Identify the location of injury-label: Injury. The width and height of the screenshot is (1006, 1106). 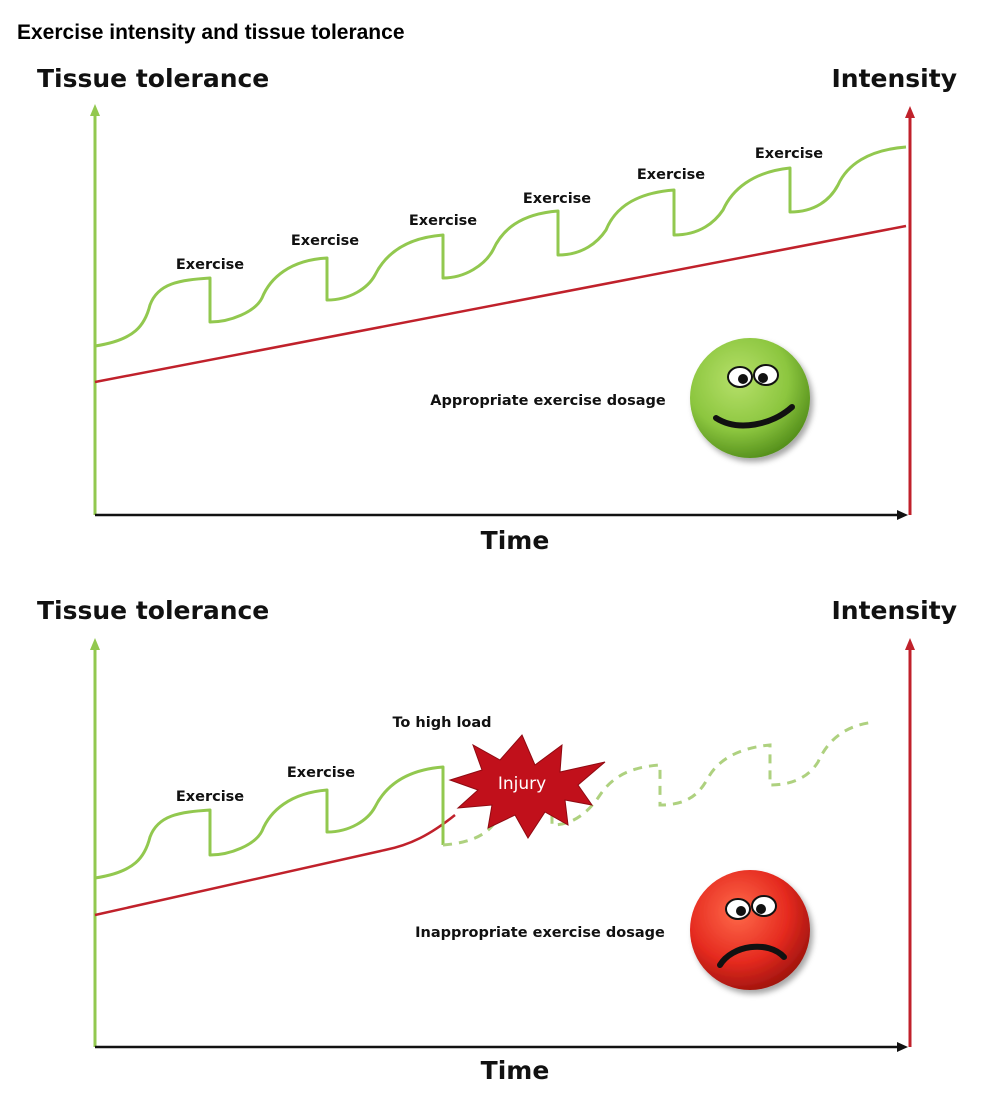
(522, 784).